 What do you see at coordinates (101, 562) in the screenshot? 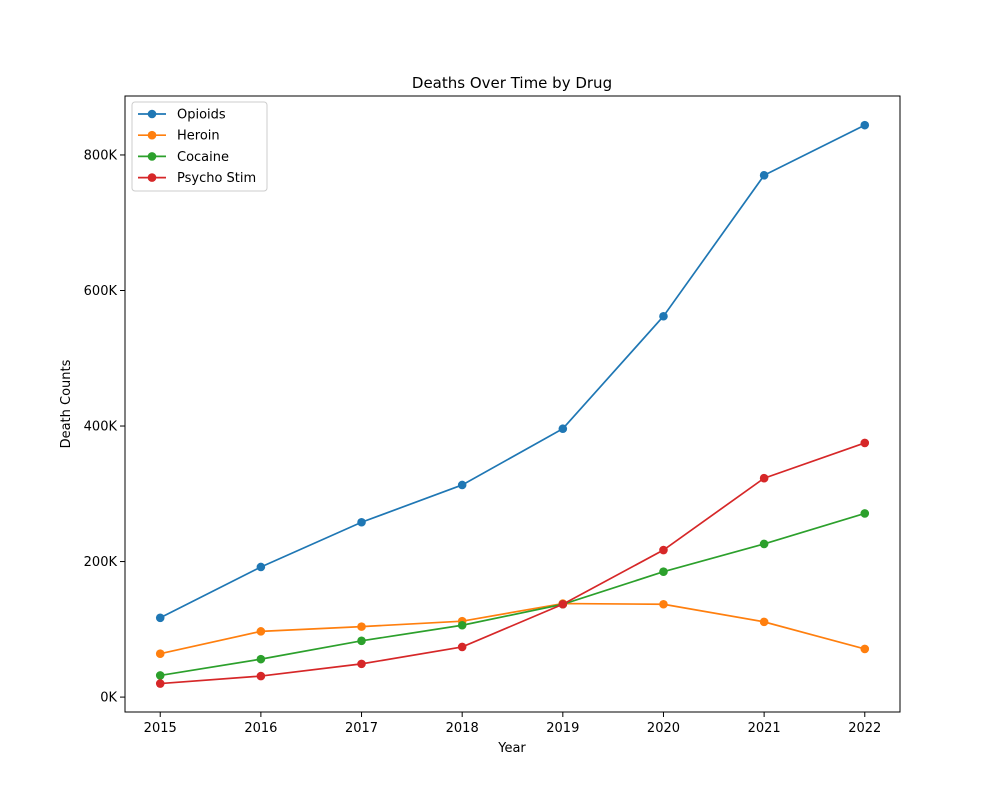
I see `y-tick-label: 200K` at bounding box center [101, 562].